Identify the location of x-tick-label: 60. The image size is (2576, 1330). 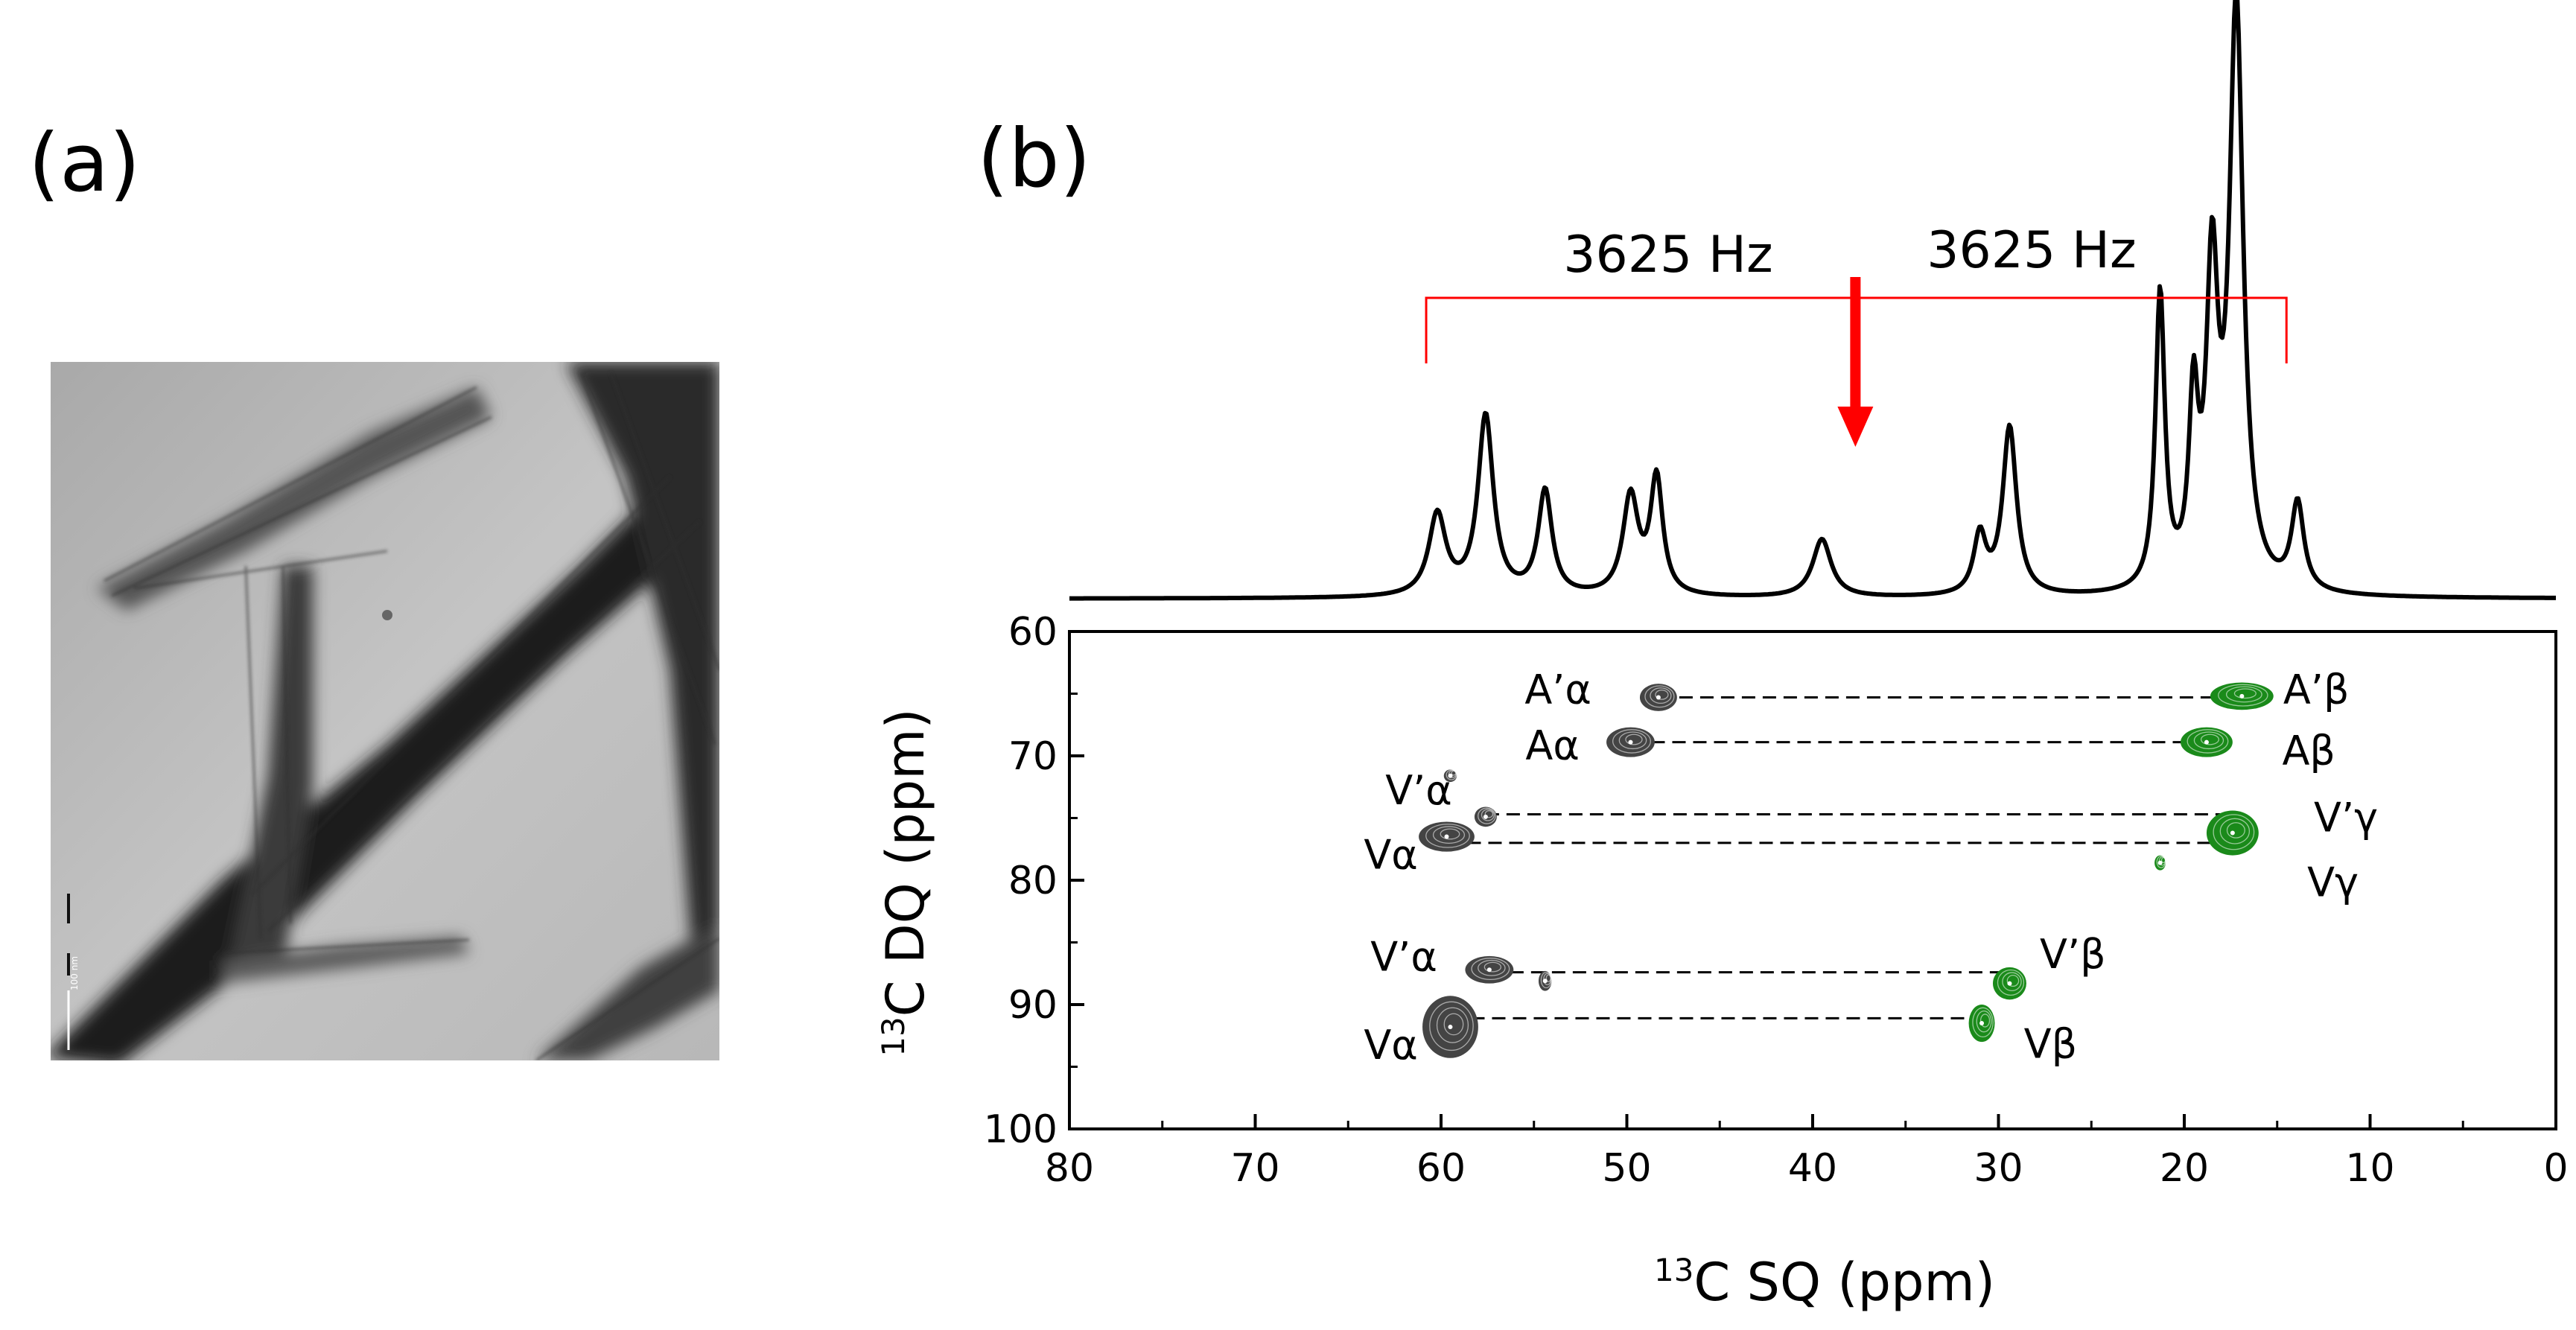
(1441, 1168).